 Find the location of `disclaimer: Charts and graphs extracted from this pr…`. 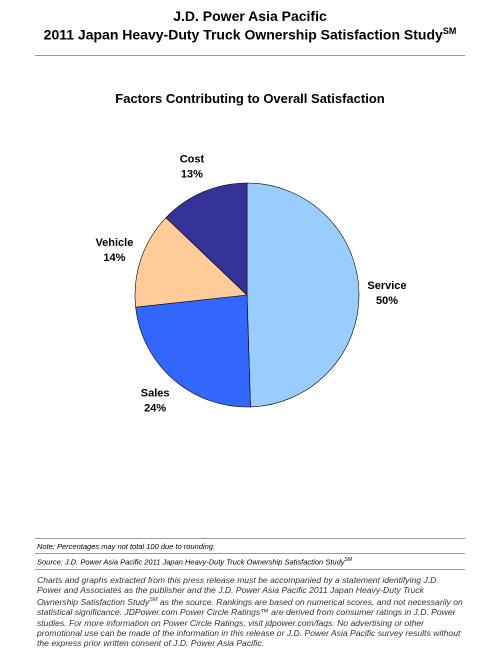

disclaimer: Charts and graphs extracted from this pr… is located at coordinates (251, 611).